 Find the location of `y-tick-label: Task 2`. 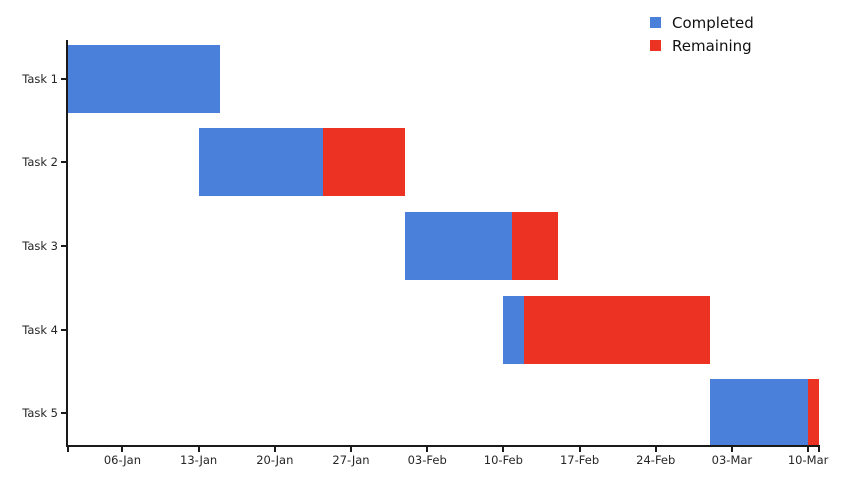

y-tick-label: Task 2 is located at coordinates (40, 162).